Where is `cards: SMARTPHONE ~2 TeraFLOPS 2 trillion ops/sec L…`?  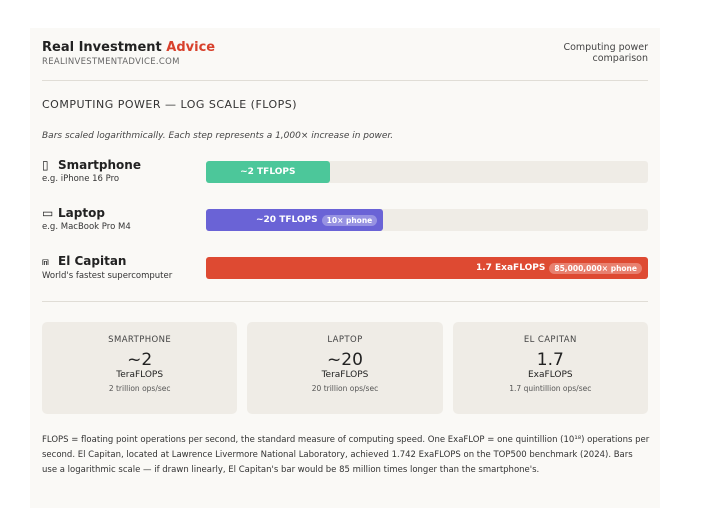 cards: SMARTPHONE ~2 TeraFLOPS 2 trillion ops/sec L… is located at coordinates (345, 368).